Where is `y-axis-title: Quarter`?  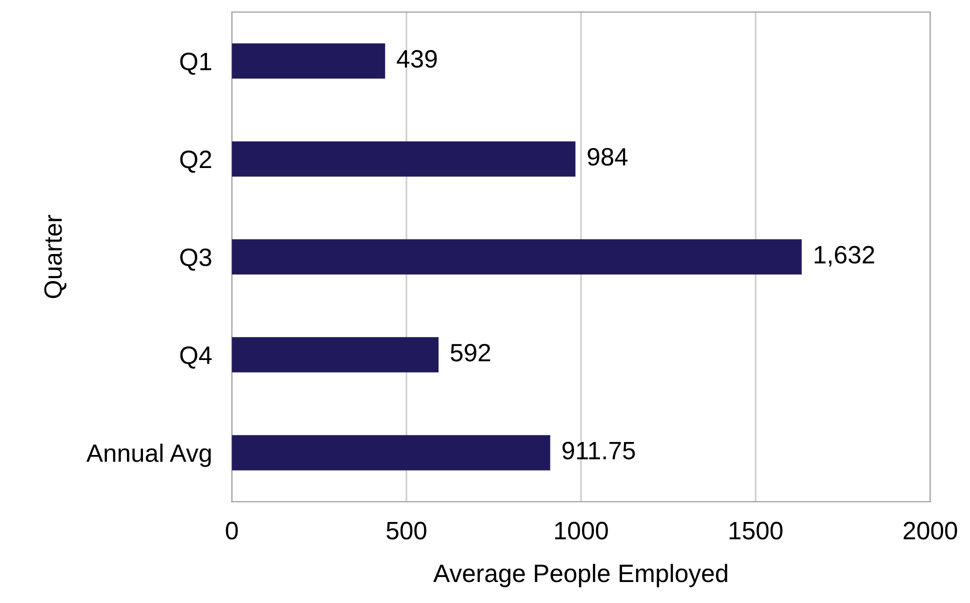
y-axis-title: Quarter is located at coordinates (55, 256).